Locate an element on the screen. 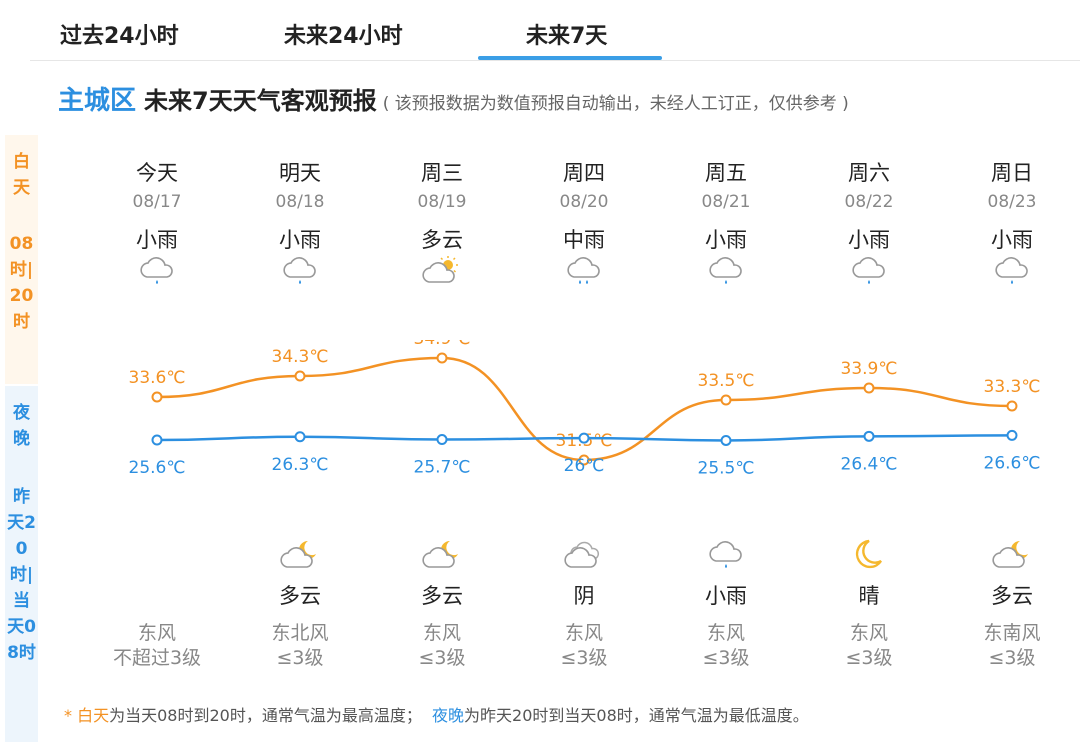 This screenshot has height=748, width=1080. moderate-rain-icon is located at coordinates (584, 271).